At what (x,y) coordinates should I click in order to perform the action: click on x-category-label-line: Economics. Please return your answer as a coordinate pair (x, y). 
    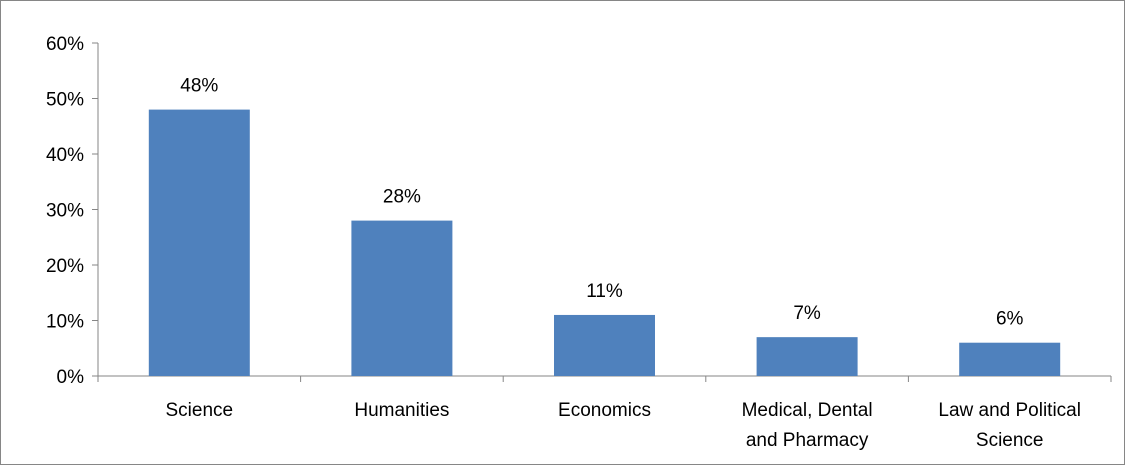
    Looking at the image, I should click on (604, 410).